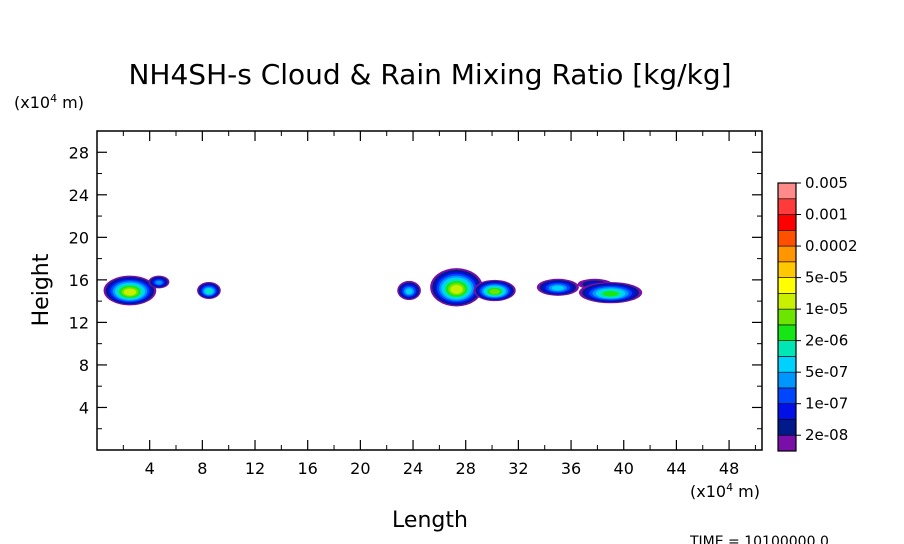 The width and height of the screenshot is (904, 544). I want to click on x-axis-unit: (x104 m), so click(725, 491).